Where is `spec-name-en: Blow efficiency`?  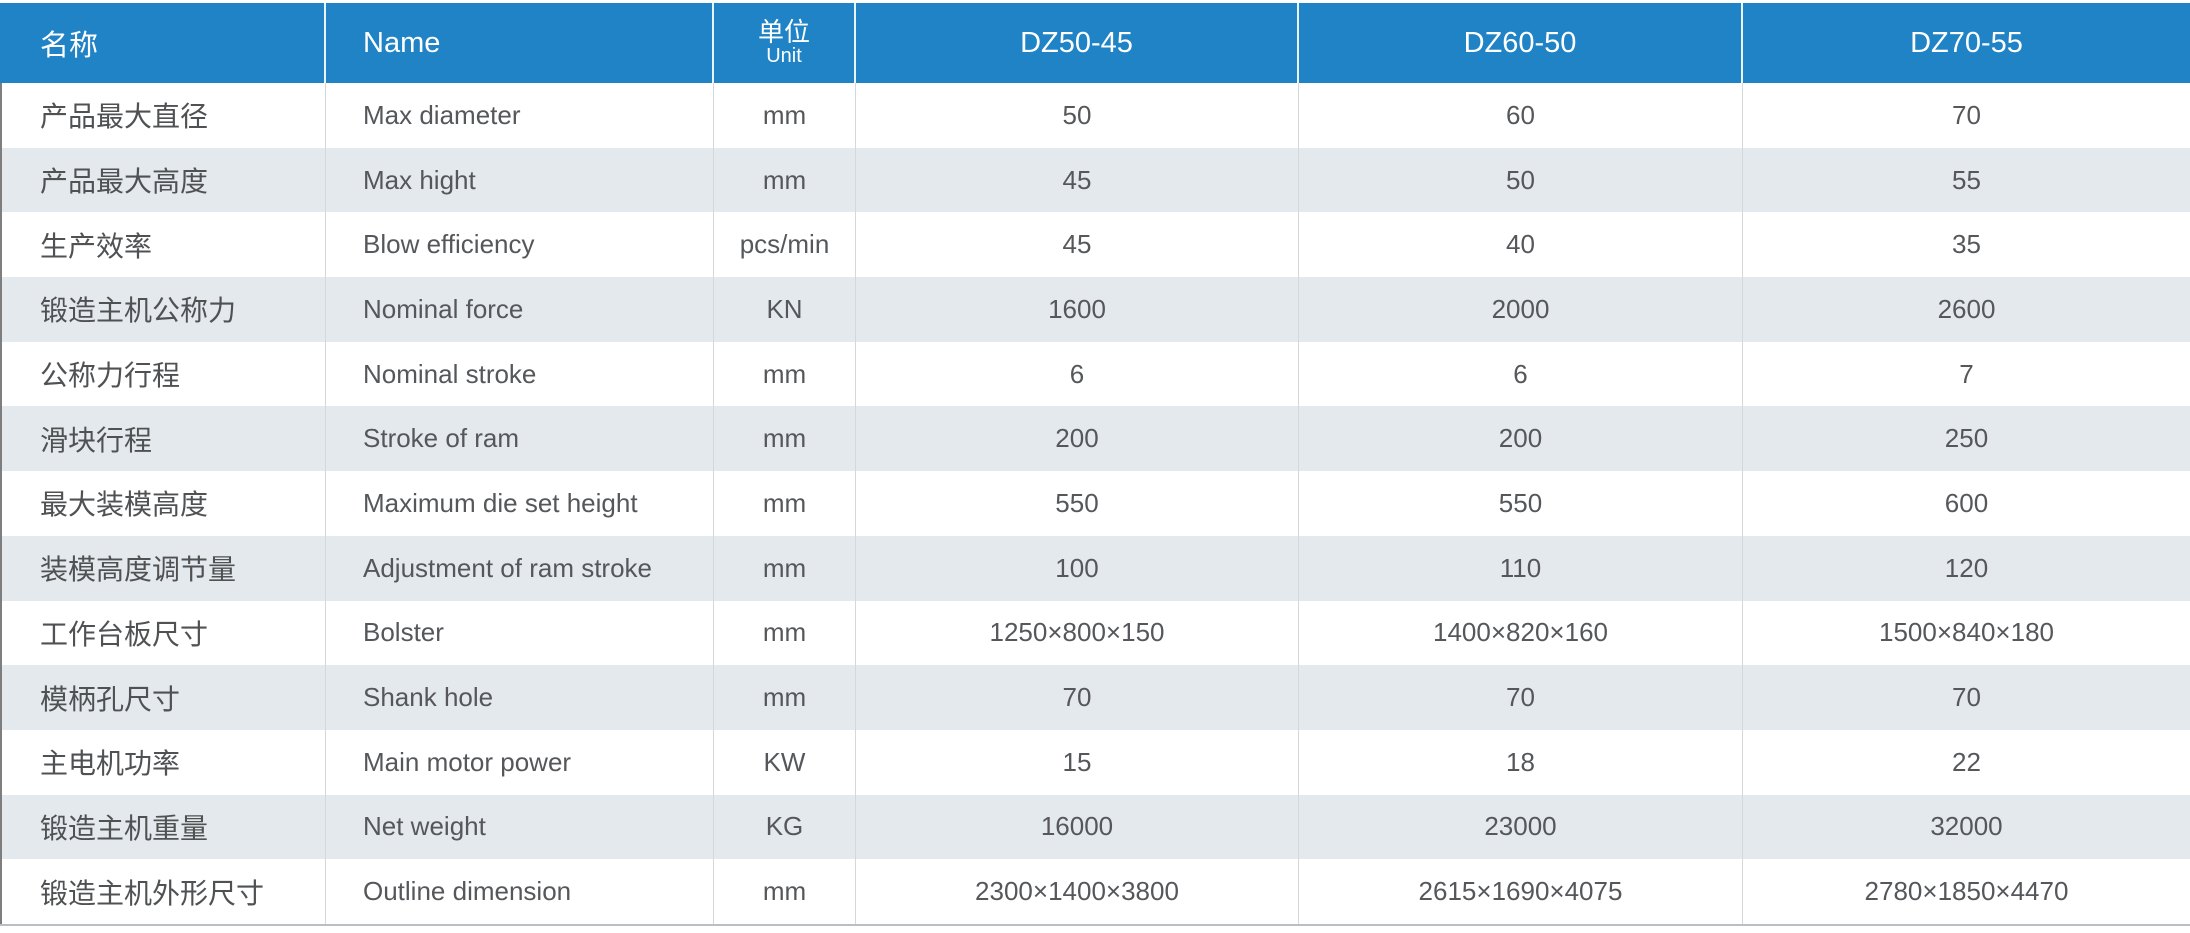
spec-name-en: Blow efficiency is located at coordinates (520, 245).